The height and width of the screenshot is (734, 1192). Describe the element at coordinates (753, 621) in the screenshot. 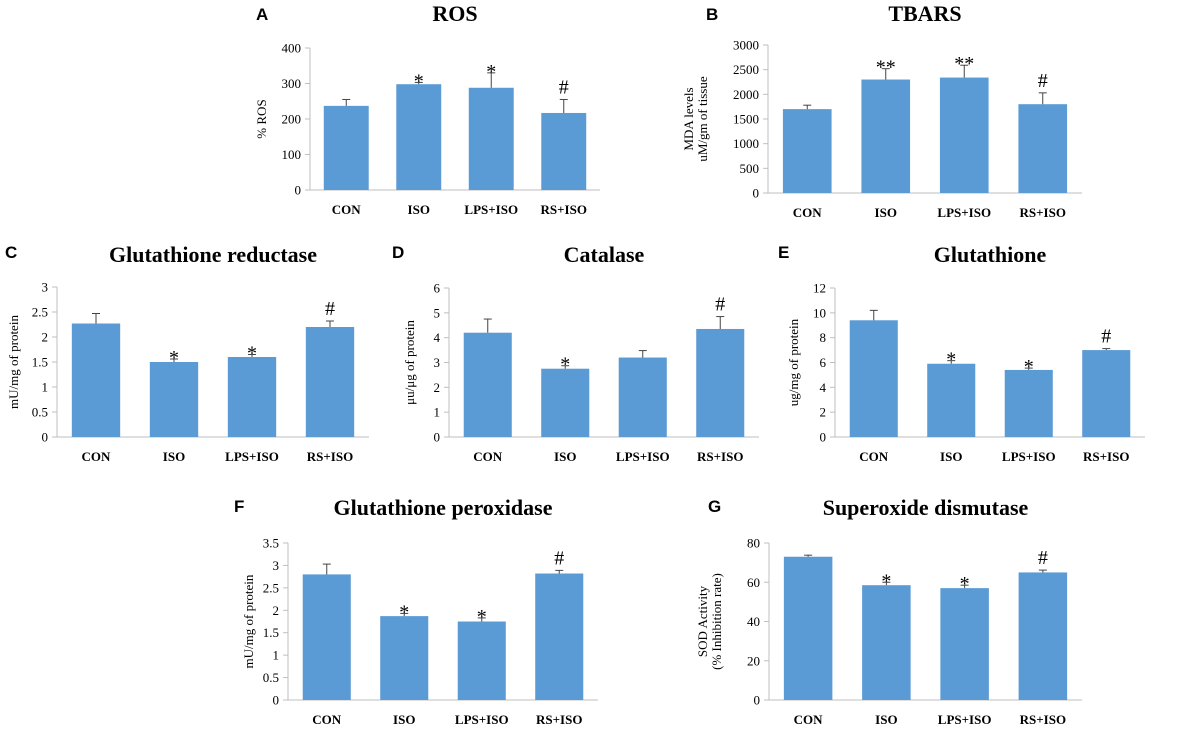

I see `y-tick-label-g: 40` at that location.